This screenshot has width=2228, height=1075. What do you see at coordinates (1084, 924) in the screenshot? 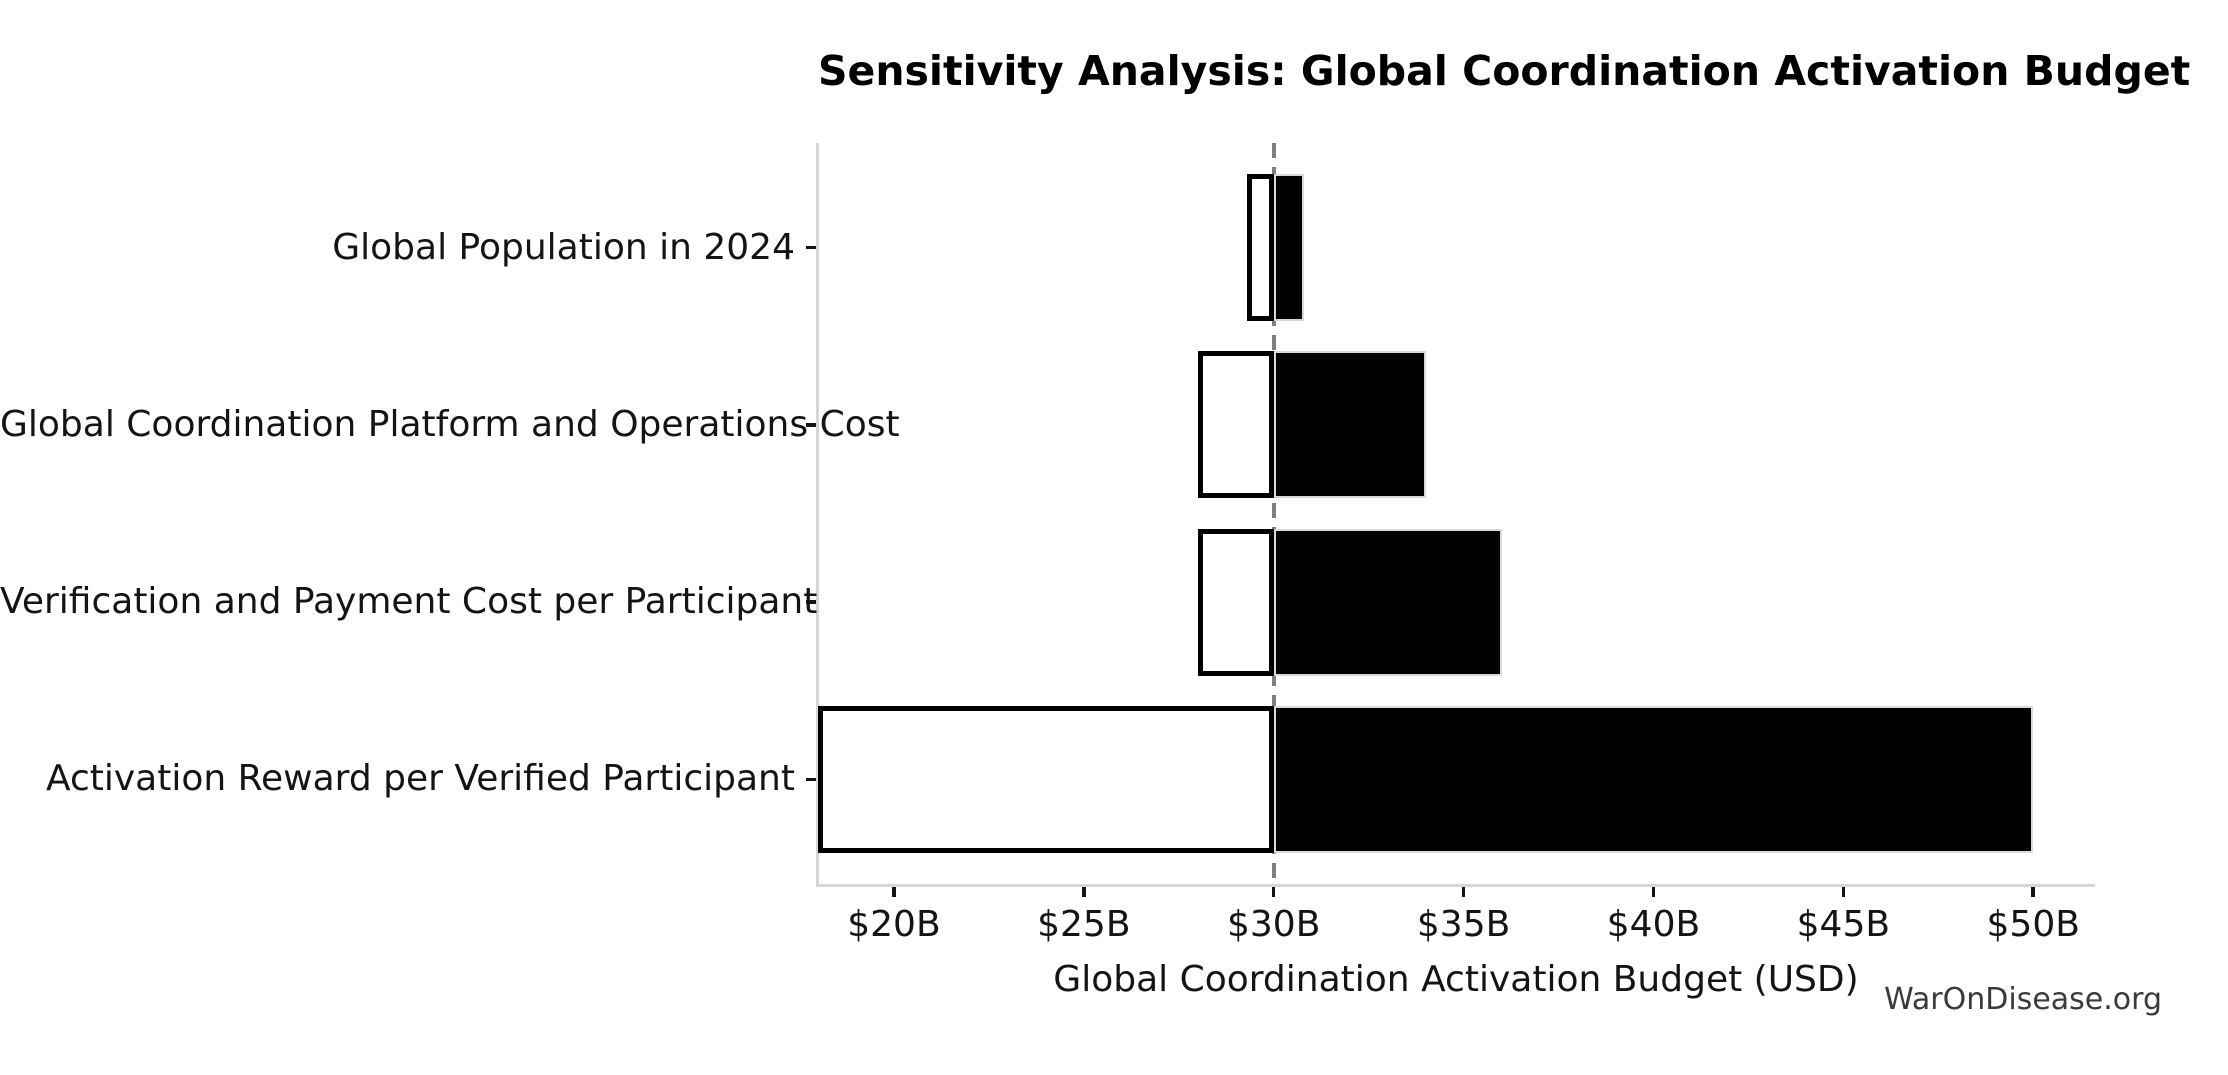
I see `x-tick-label-1: $25B` at bounding box center [1084, 924].